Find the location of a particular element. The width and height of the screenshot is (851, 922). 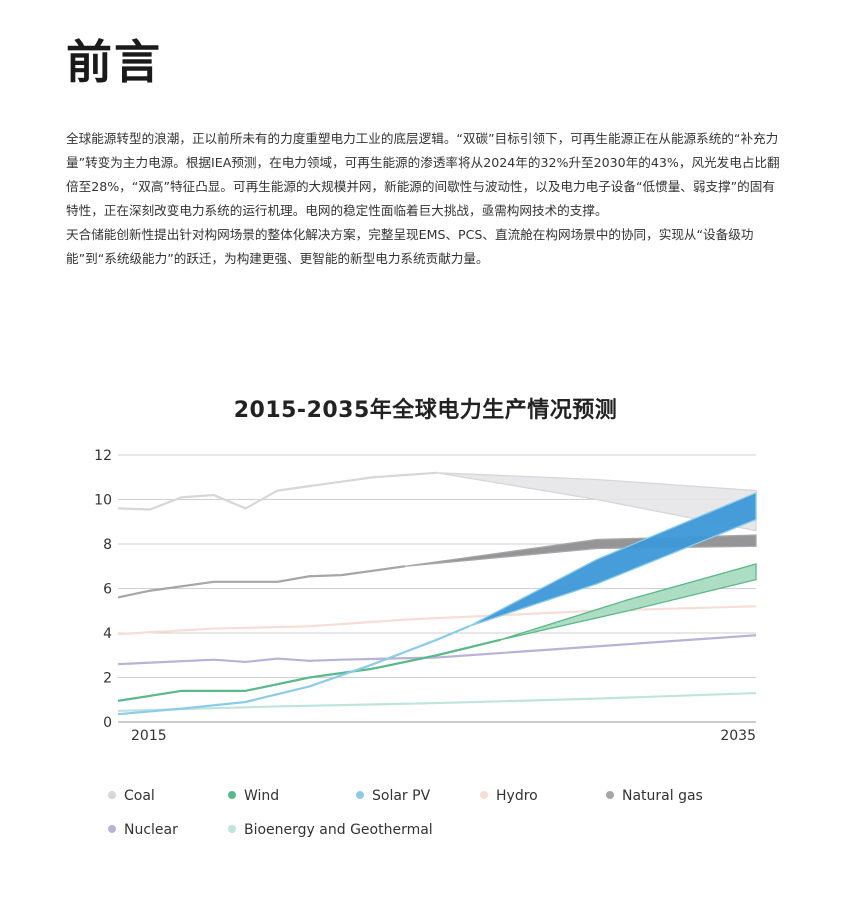

legend-item: Hydro is located at coordinates (509, 796).